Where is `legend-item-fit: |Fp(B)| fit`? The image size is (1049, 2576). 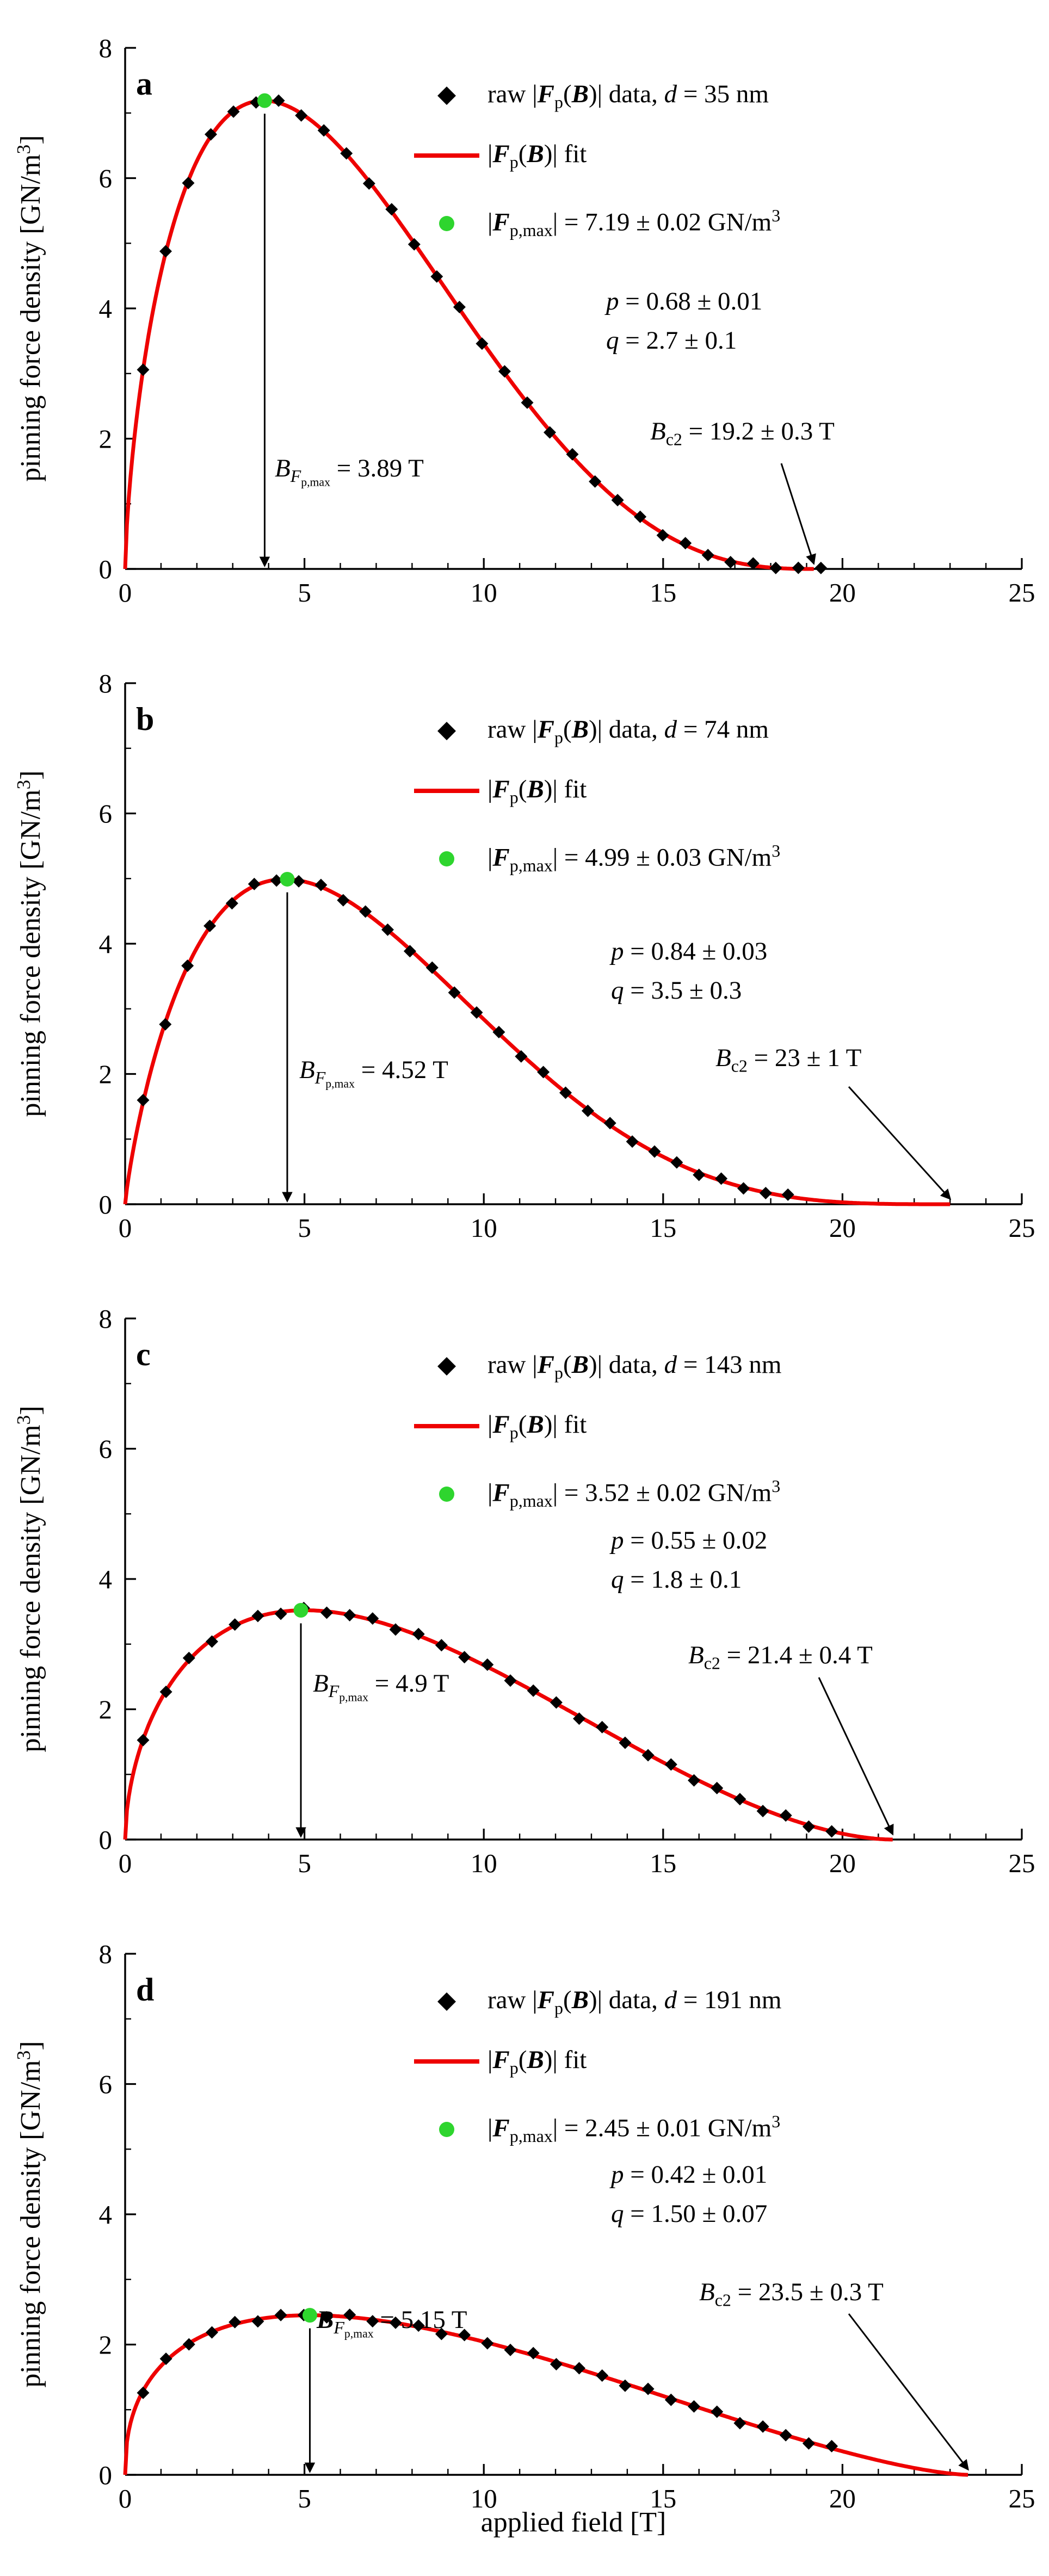 legend-item-fit: |Fp(B)| fit is located at coordinates (498, 1426).